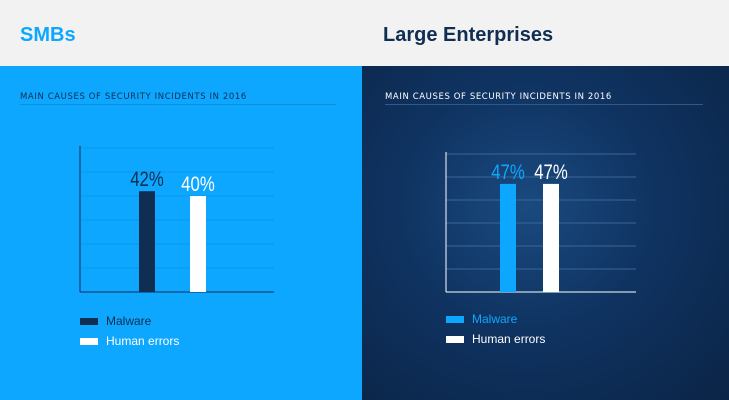  Describe the element at coordinates (540, 222) in the screenshot. I see `enterprise-bar-chart: 47% 47%` at that location.